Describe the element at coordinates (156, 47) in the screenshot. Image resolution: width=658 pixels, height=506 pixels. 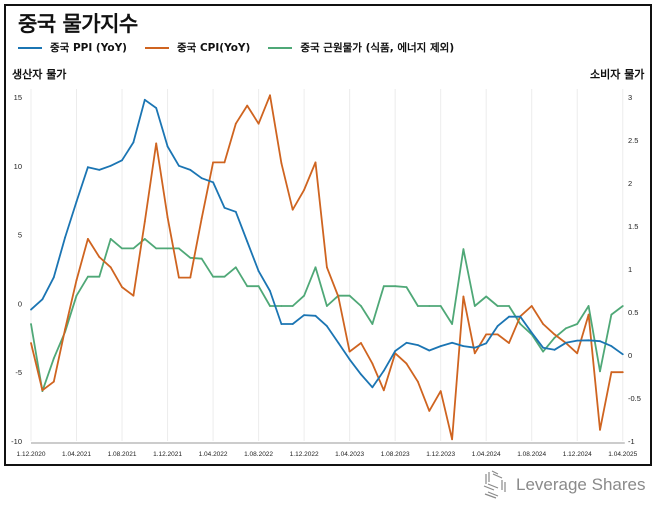
I see `legend-swatch-cpi` at that location.